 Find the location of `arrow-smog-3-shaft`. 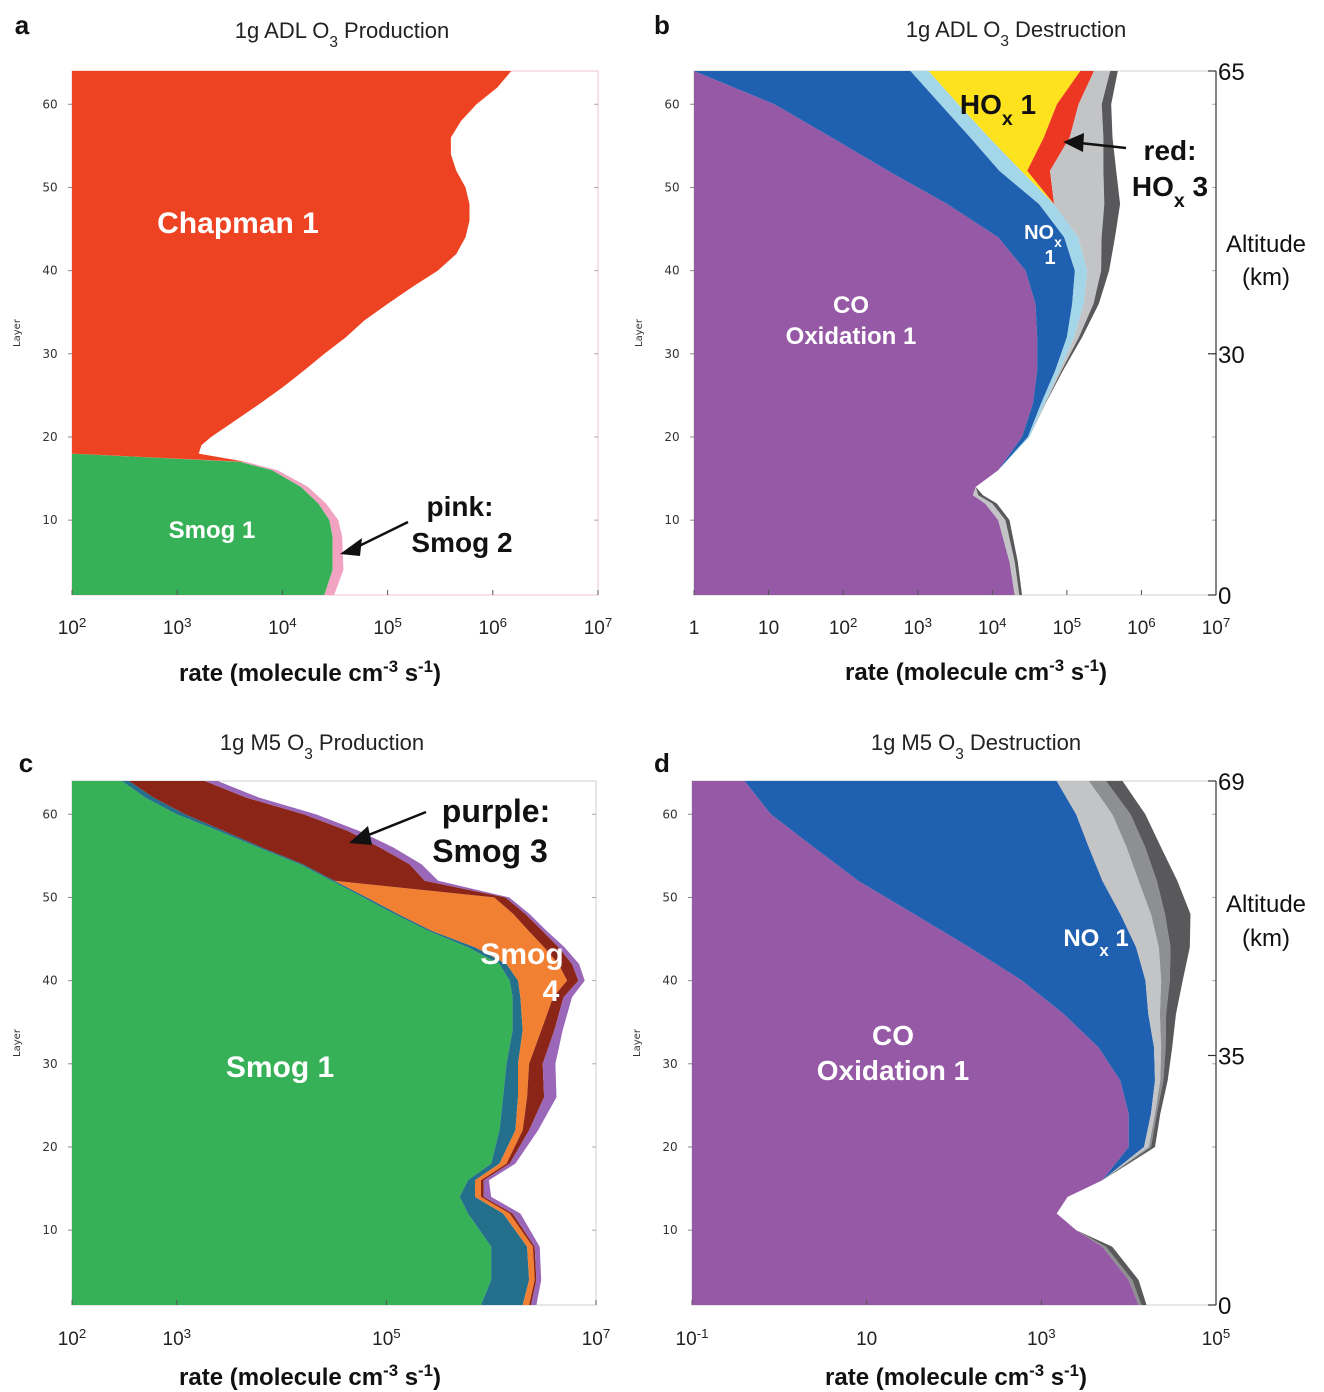

arrow-smog-3-shaft is located at coordinates (396, 824).